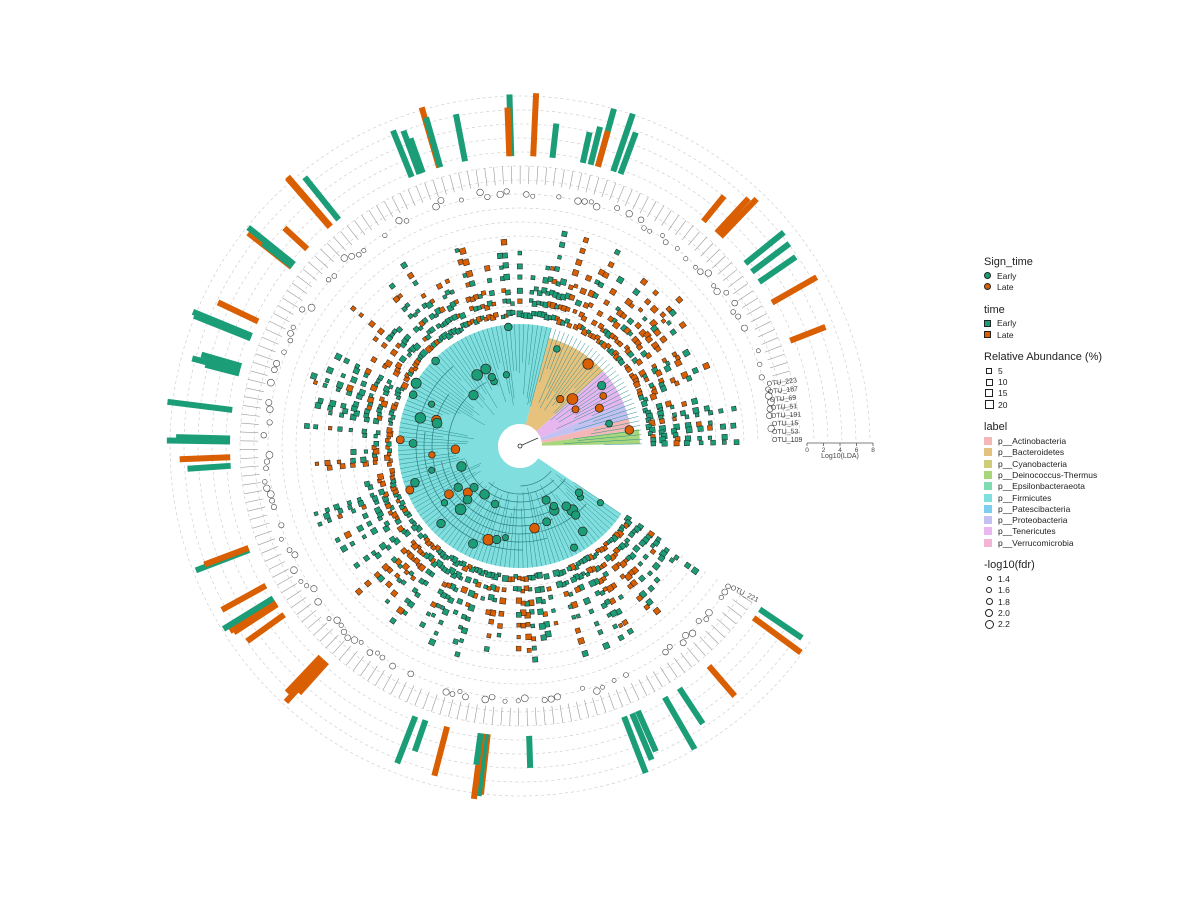  I want to click on branch-arc, so click(509, 464).